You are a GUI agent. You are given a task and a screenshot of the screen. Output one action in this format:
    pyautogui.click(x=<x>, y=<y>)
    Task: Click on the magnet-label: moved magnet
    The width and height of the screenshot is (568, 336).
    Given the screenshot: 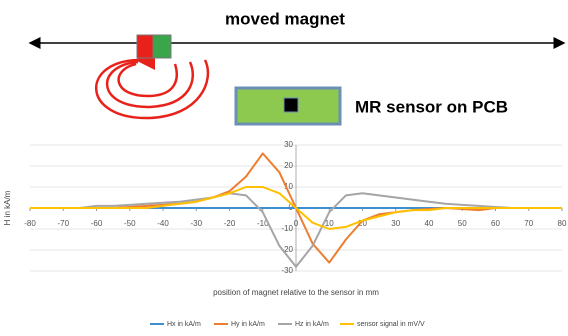 What is the action you would take?
    pyautogui.click(x=285, y=18)
    